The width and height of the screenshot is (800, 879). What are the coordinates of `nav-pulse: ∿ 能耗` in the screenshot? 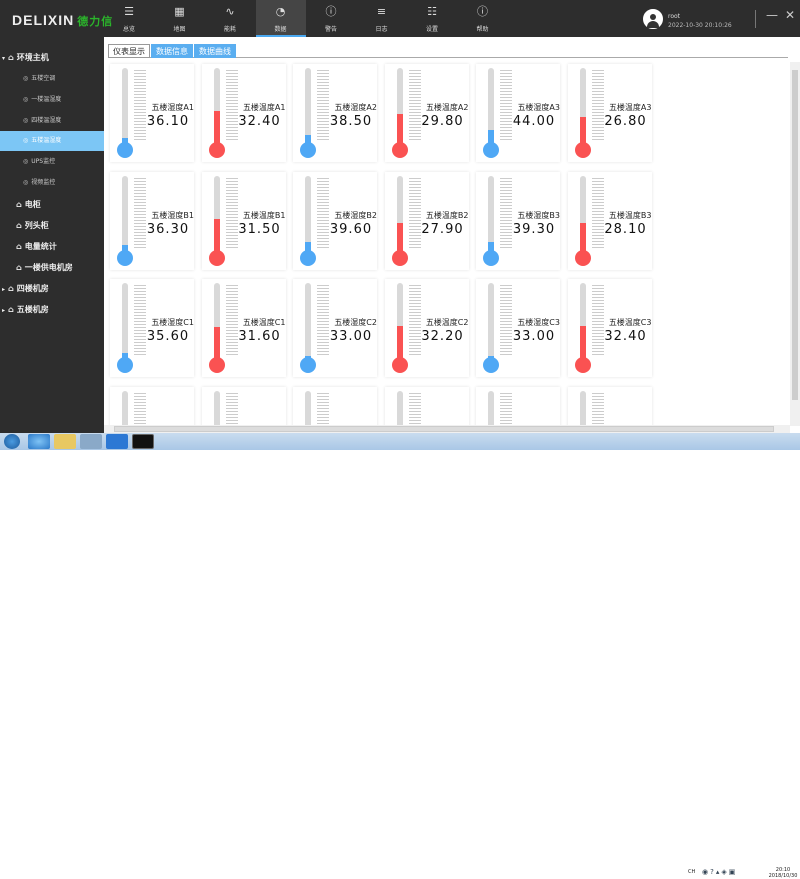 It's located at (230, 18).